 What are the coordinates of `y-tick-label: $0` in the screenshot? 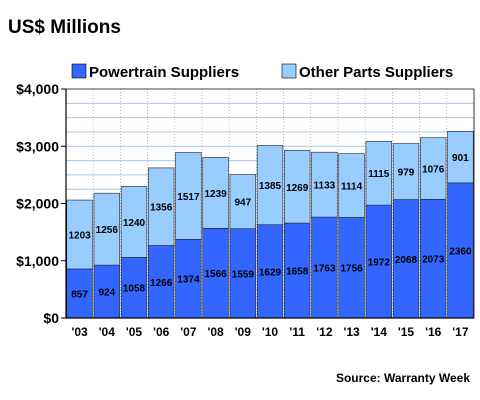 It's located at (51, 318).